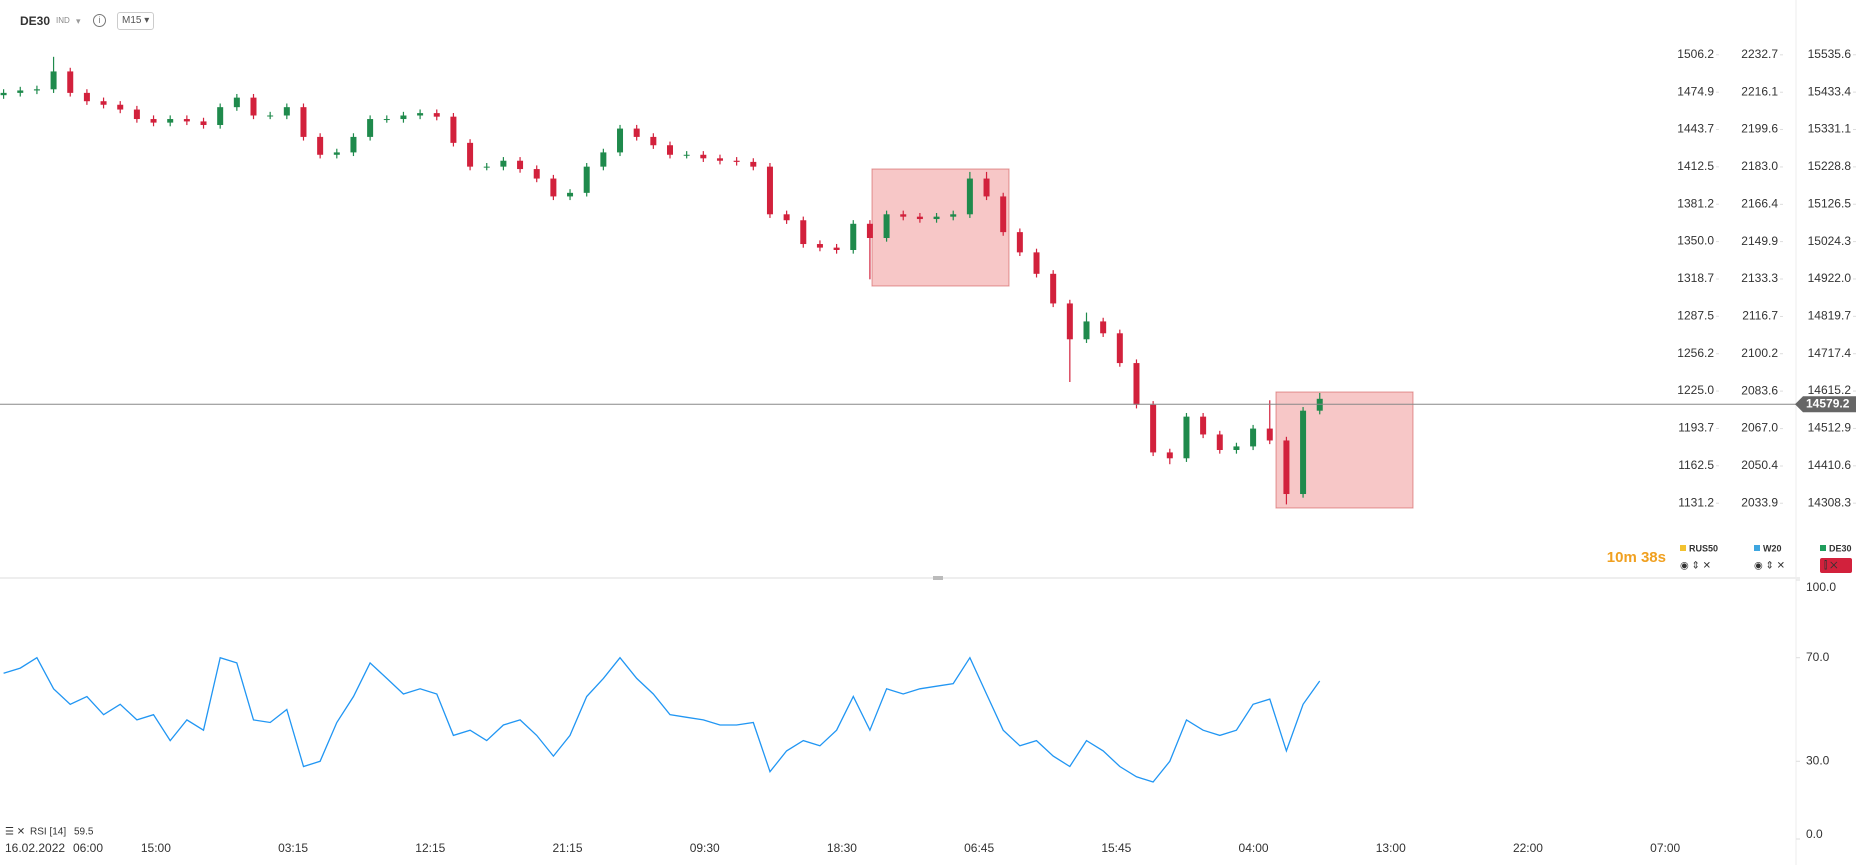 Image resolution: width=1866 pixels, height=865 pixels. Describe the element at coordinates (1528, 848) in the screenshot. I see `x-tick-label: 22:00` at that location.